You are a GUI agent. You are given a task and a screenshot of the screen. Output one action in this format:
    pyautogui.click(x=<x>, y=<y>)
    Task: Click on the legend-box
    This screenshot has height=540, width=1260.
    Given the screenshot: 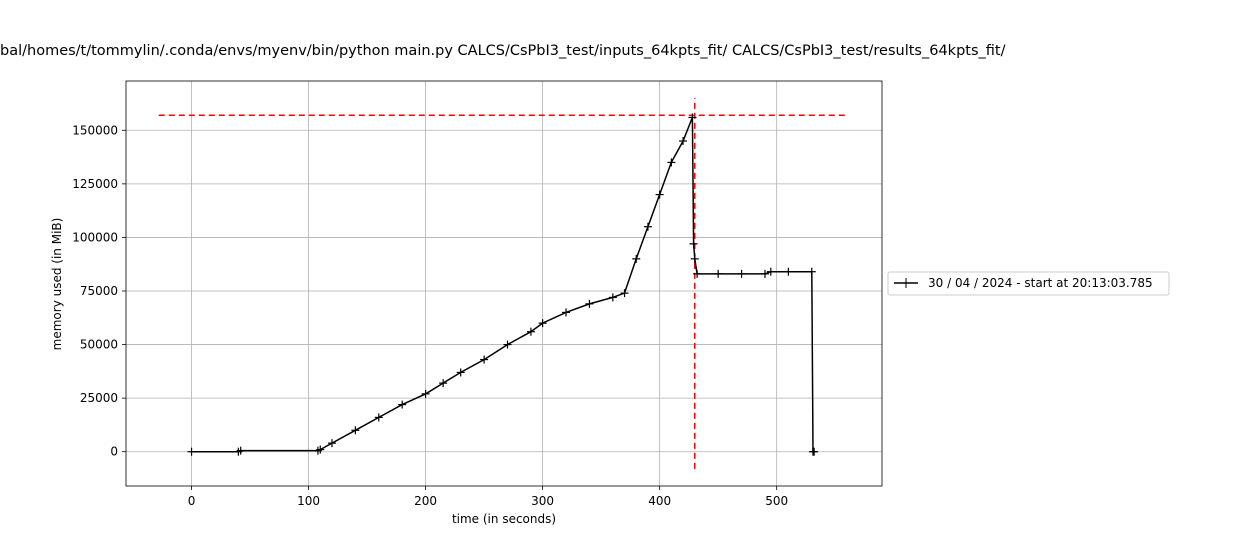 What is the action you would take?
    pyautogui.click(x=1028, y=283)
    